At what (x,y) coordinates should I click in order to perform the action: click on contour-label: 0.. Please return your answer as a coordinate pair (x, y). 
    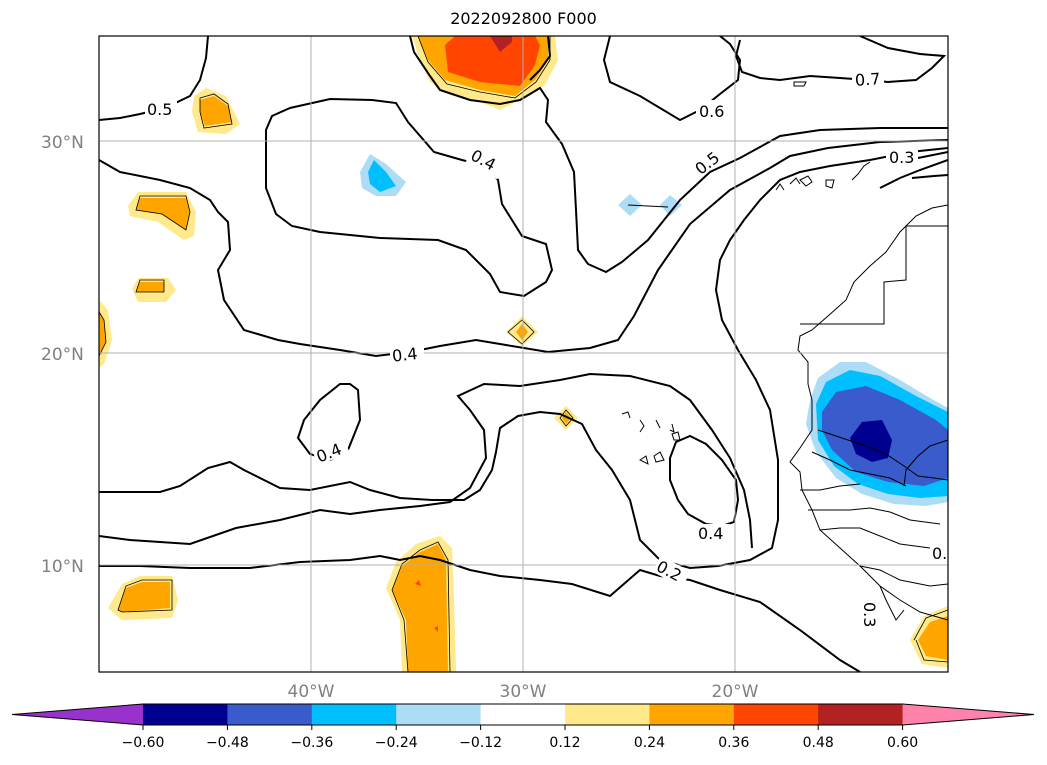
    Looking at the image, I should click on (939, 553).